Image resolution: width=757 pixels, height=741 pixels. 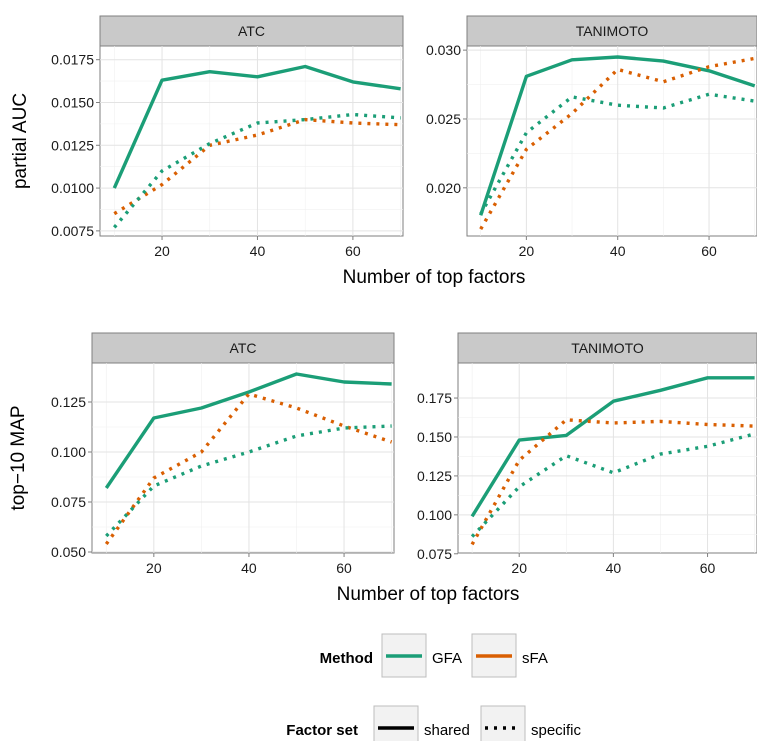 What do you see at coordinates (447, 658) in the screenshot?
I see `legend-label: GFA` at bounding box center [447, 658].